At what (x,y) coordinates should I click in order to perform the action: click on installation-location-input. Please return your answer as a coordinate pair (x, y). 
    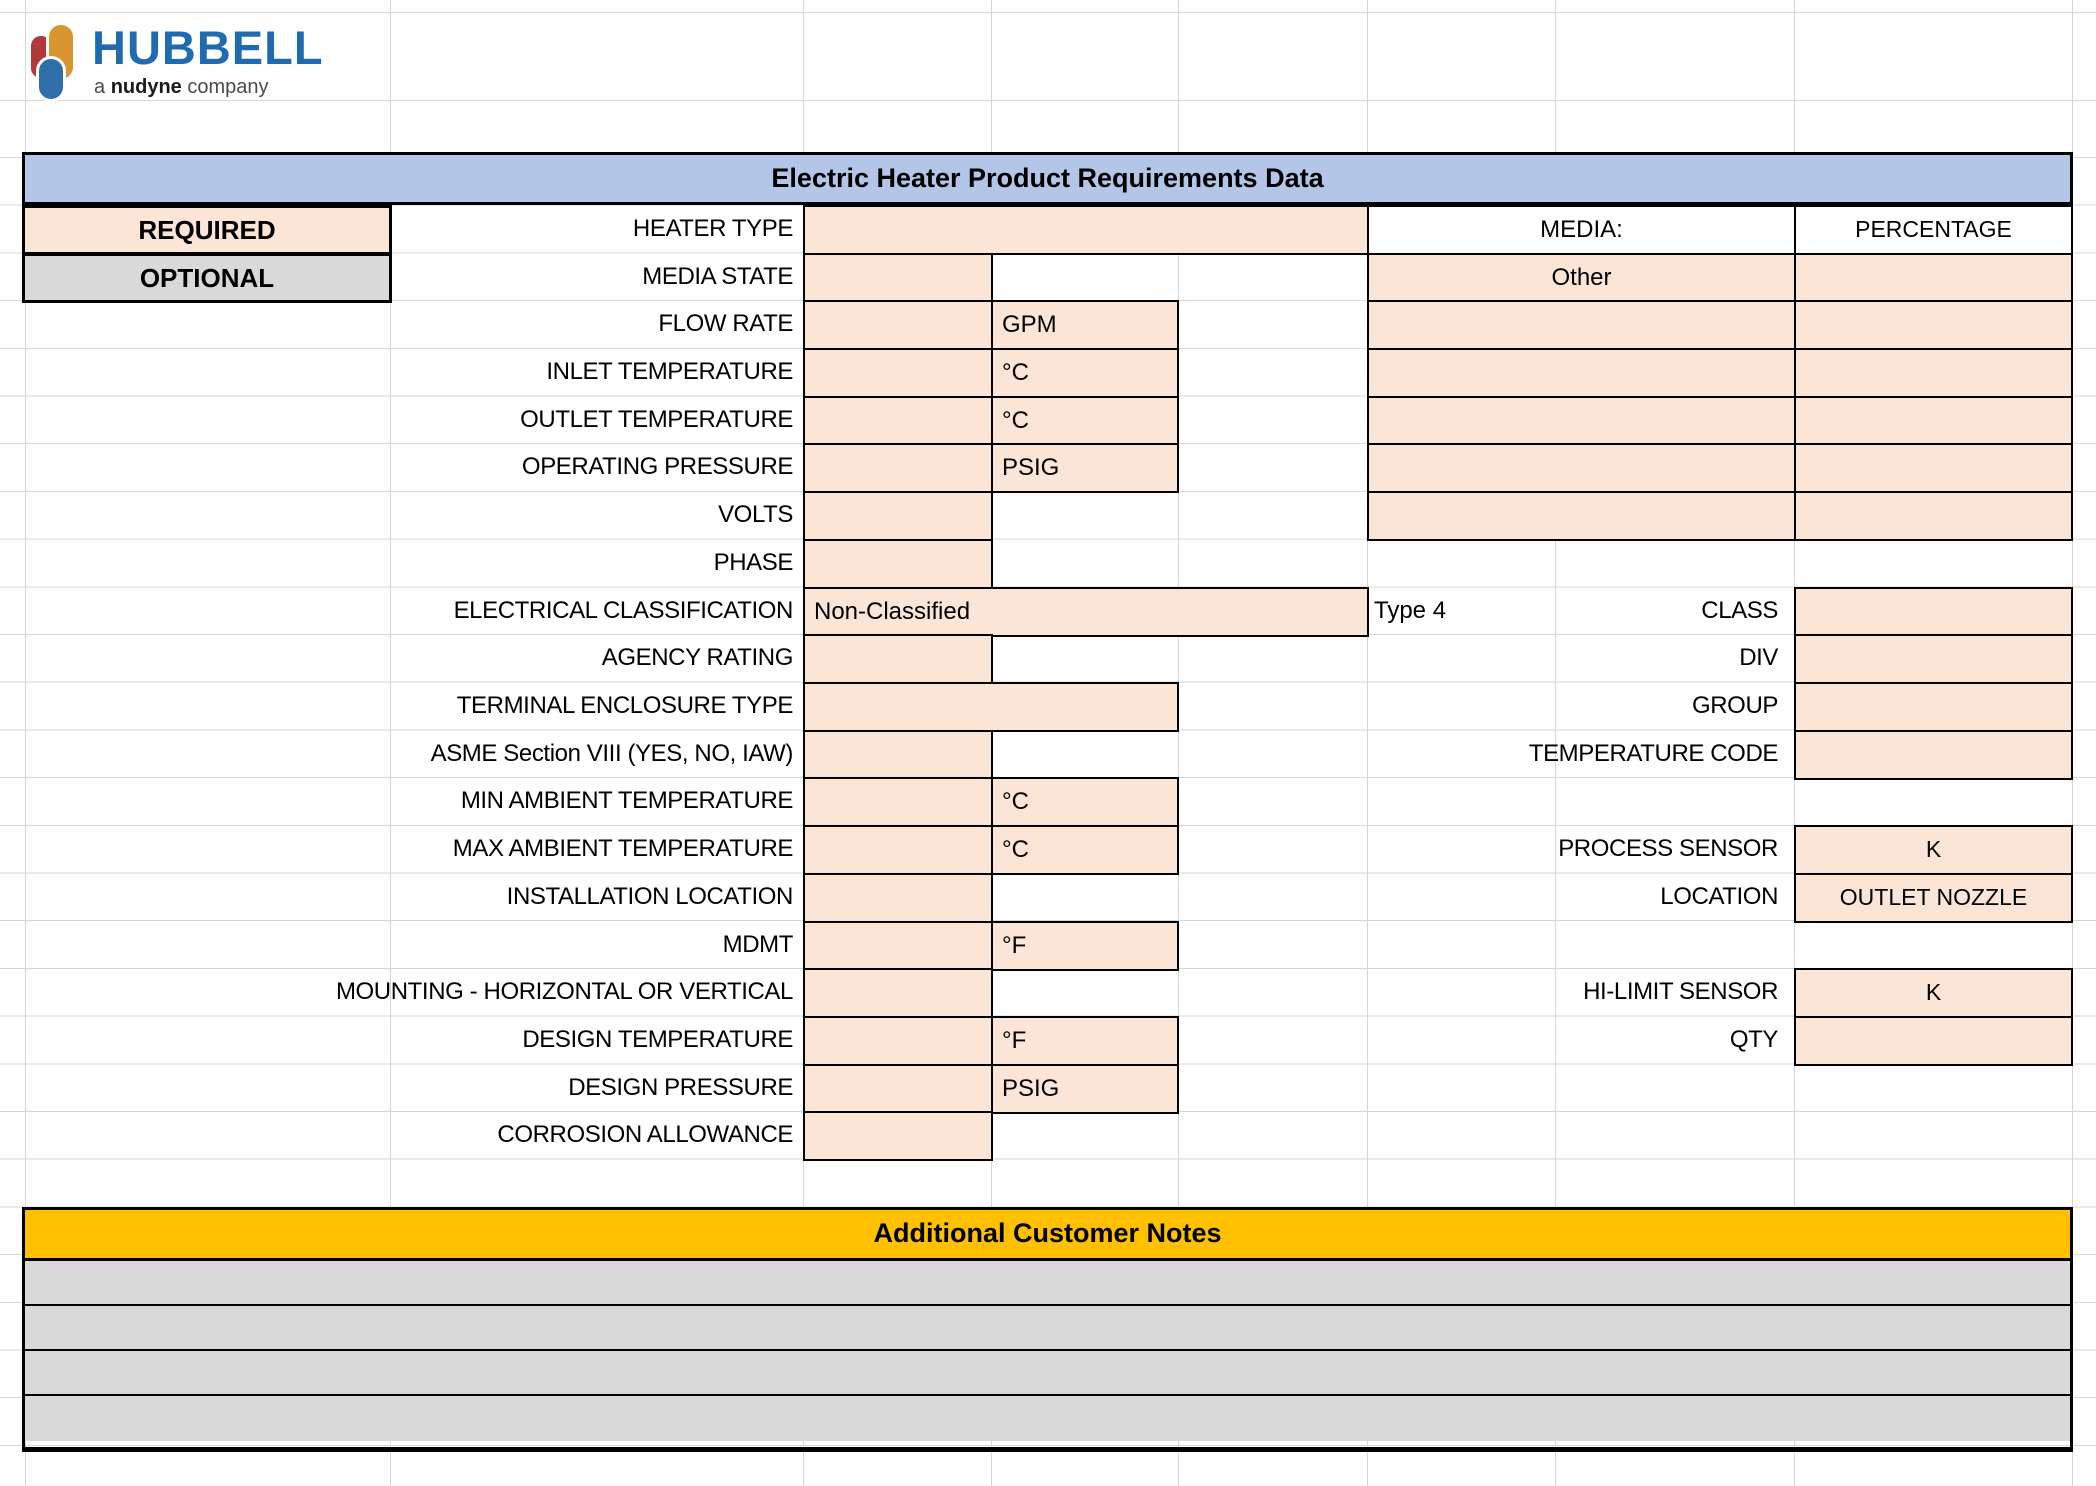
    Looking at the image, I should click on (898, 898).